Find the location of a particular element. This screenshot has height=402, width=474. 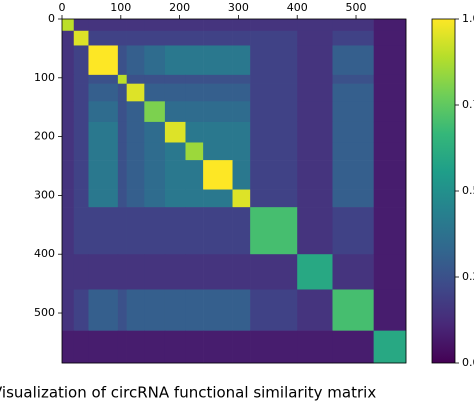

colorbar is located at coordinates (443, 191).